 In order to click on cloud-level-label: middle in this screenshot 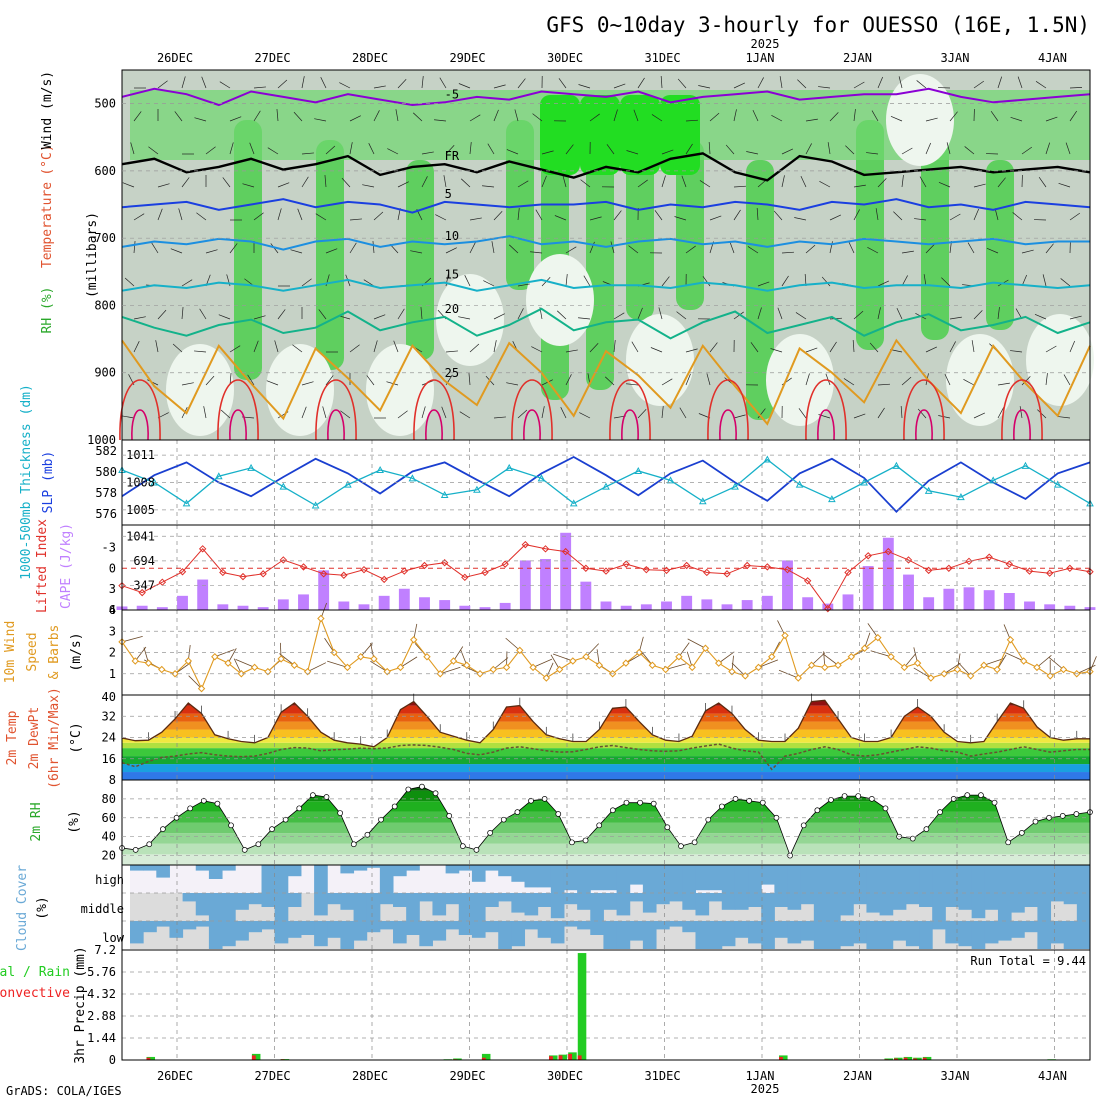, I will do `click(102, 909)`.